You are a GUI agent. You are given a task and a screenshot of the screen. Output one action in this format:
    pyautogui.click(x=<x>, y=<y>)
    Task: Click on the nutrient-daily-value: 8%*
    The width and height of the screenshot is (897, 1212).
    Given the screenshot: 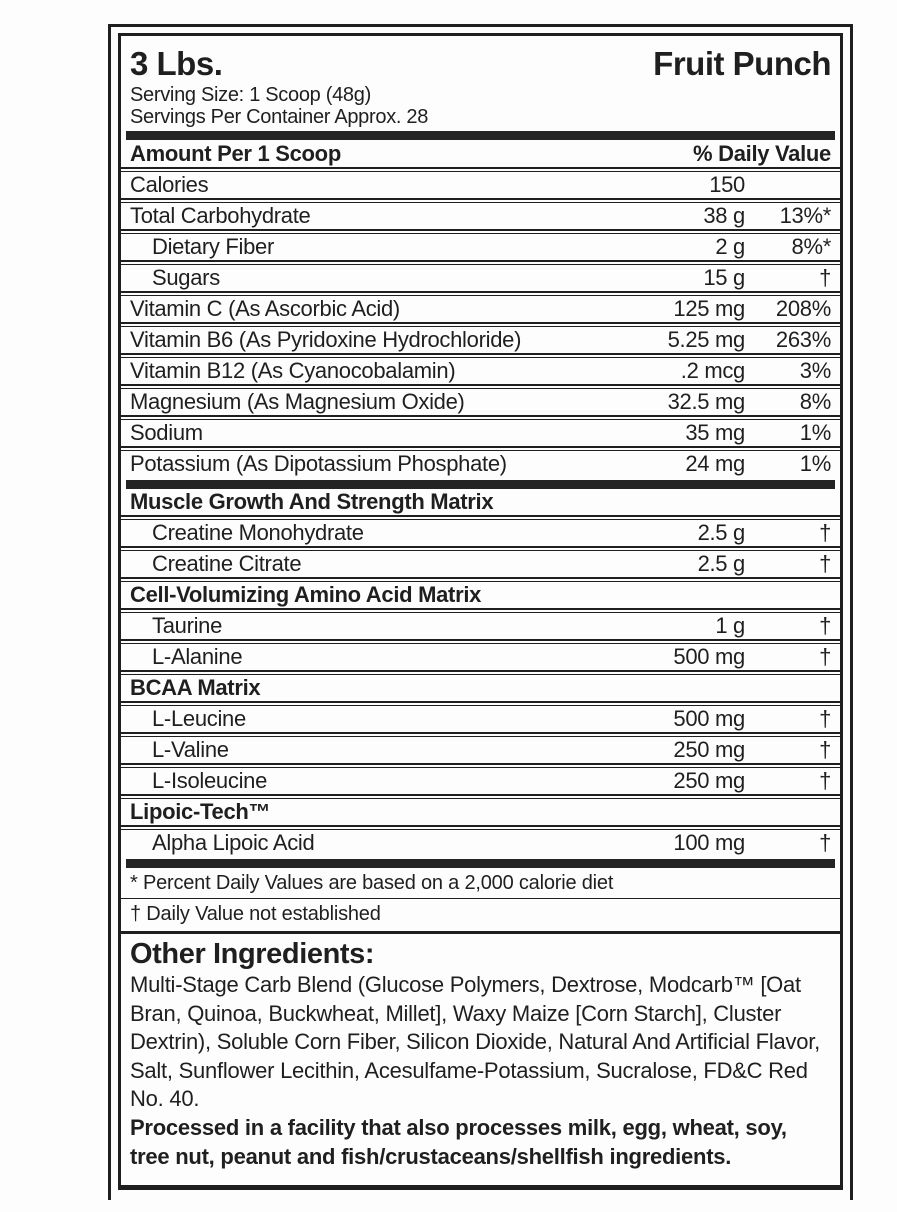 What is the action you would take?
    pyautogui.click(x=811, y=246)
    